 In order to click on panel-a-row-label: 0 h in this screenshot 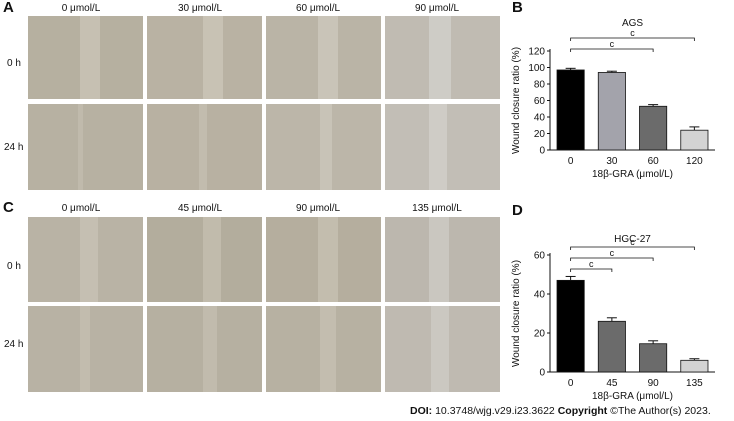, I will do `click(14, 63)`.